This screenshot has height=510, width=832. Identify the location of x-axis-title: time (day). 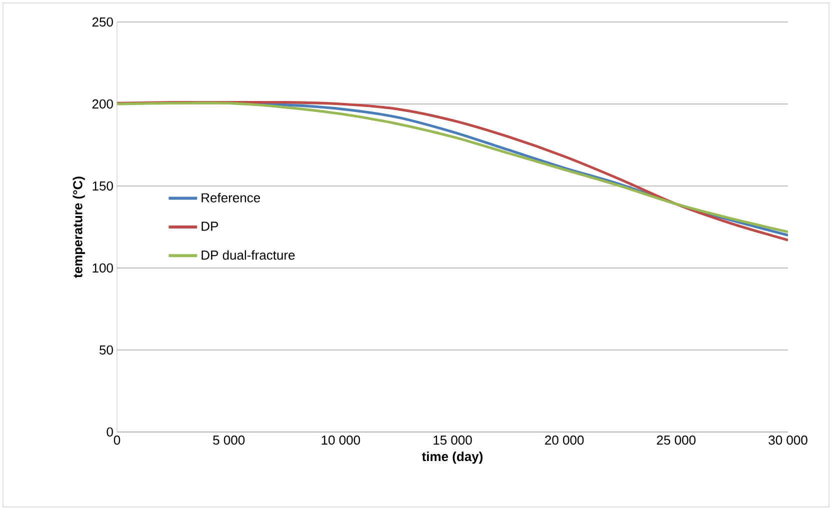
(452, 458).